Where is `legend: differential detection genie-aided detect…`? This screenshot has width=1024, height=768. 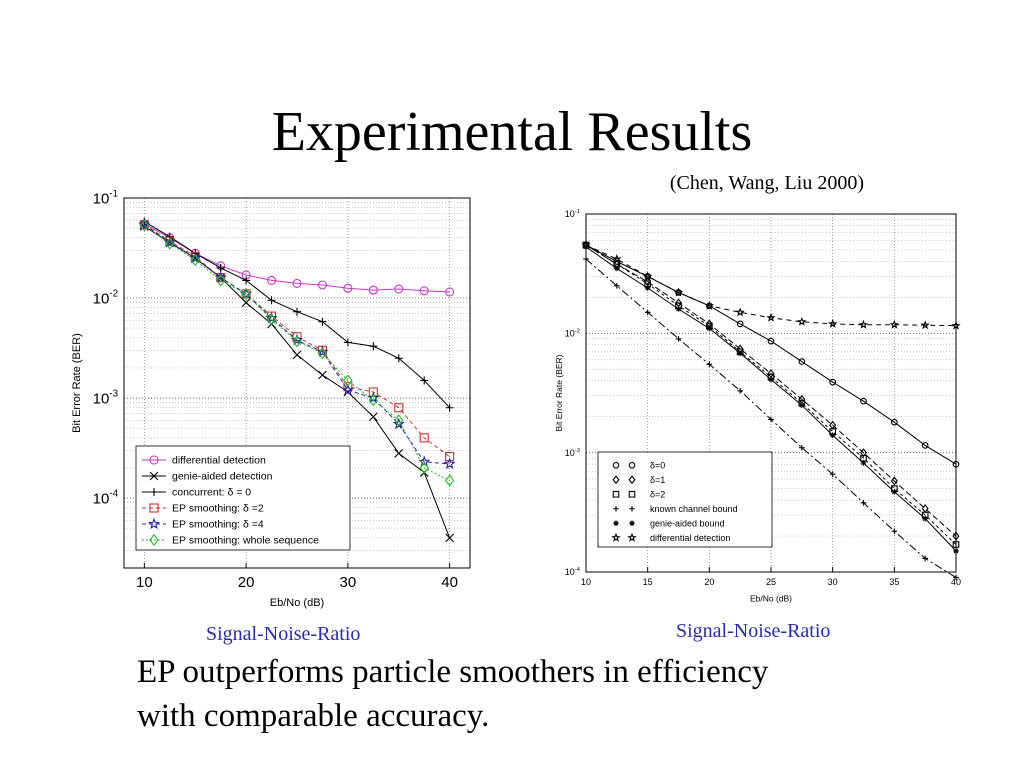
legend: differential detection genie-aided detect… is located at coordinates (243, 498).